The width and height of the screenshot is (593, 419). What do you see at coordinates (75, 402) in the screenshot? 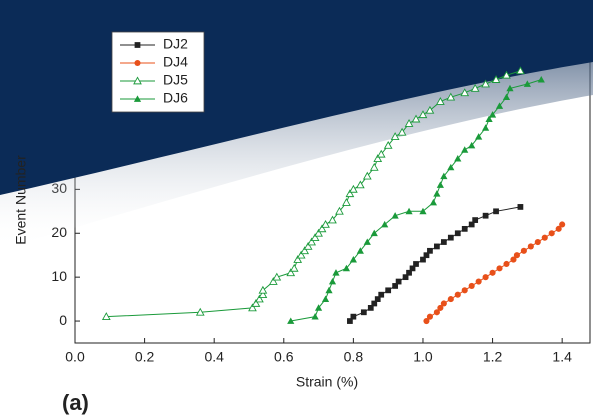
I see `panel-label: (a)` at bounding box center [75, 402].